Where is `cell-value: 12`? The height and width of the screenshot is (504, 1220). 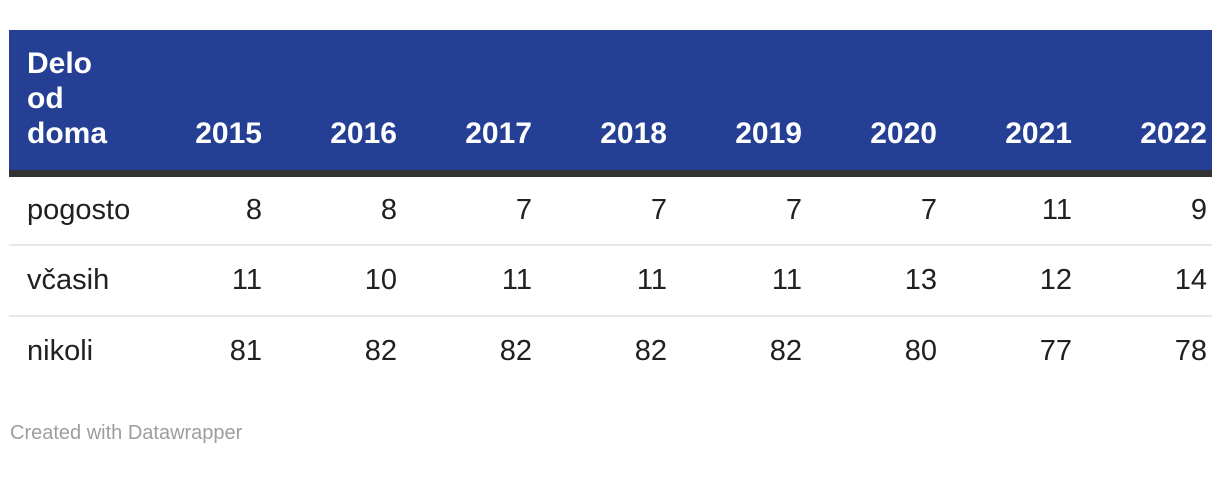
cell-value: 12 is located at coordinates (1009, 279).